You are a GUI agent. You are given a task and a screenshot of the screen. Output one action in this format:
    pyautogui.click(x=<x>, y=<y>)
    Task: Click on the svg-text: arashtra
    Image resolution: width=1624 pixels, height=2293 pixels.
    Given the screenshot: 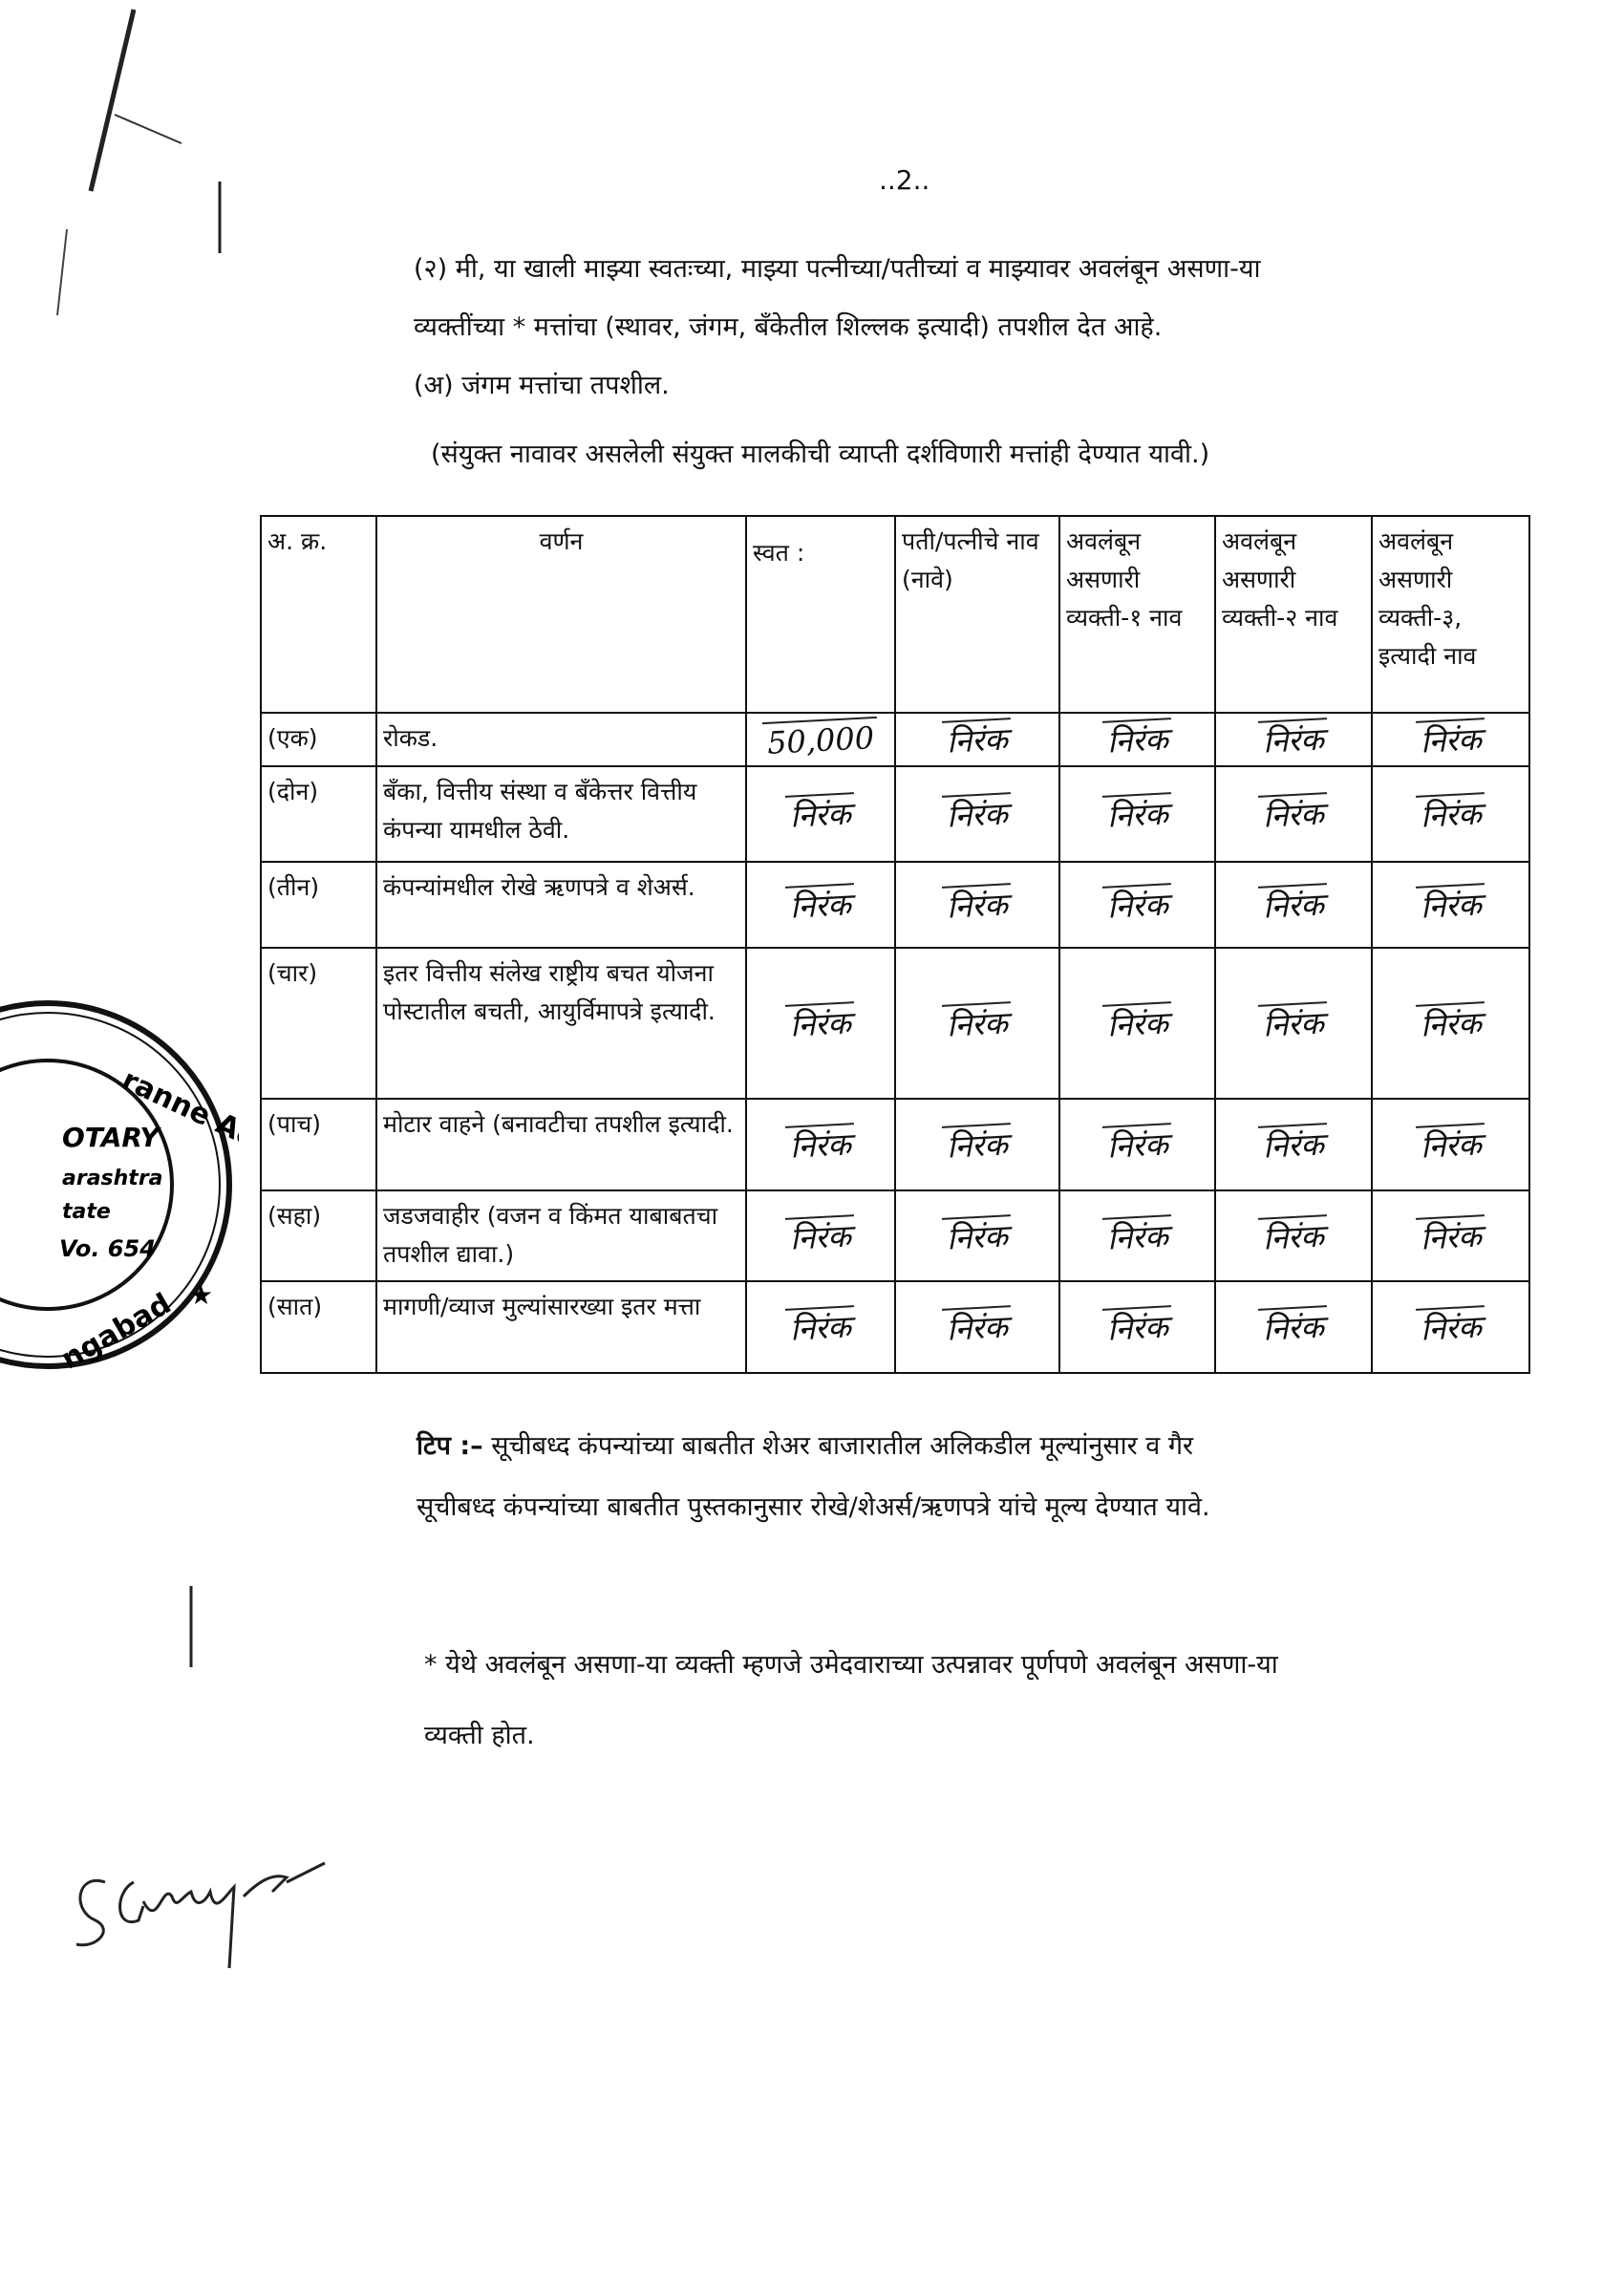 What is the action you would take?
    pyautogui.click(x=113, y=1178)
    